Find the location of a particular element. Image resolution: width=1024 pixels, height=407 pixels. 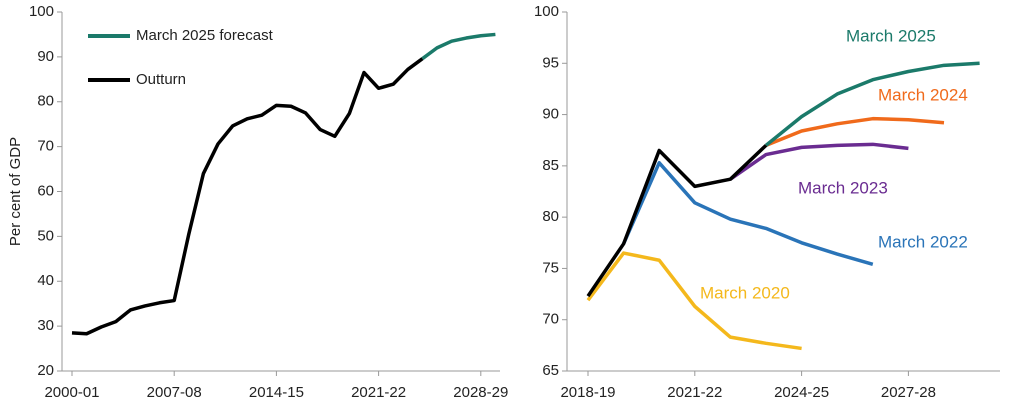

x-tick-label: 2027-28 is located at coordinates (908, 392).